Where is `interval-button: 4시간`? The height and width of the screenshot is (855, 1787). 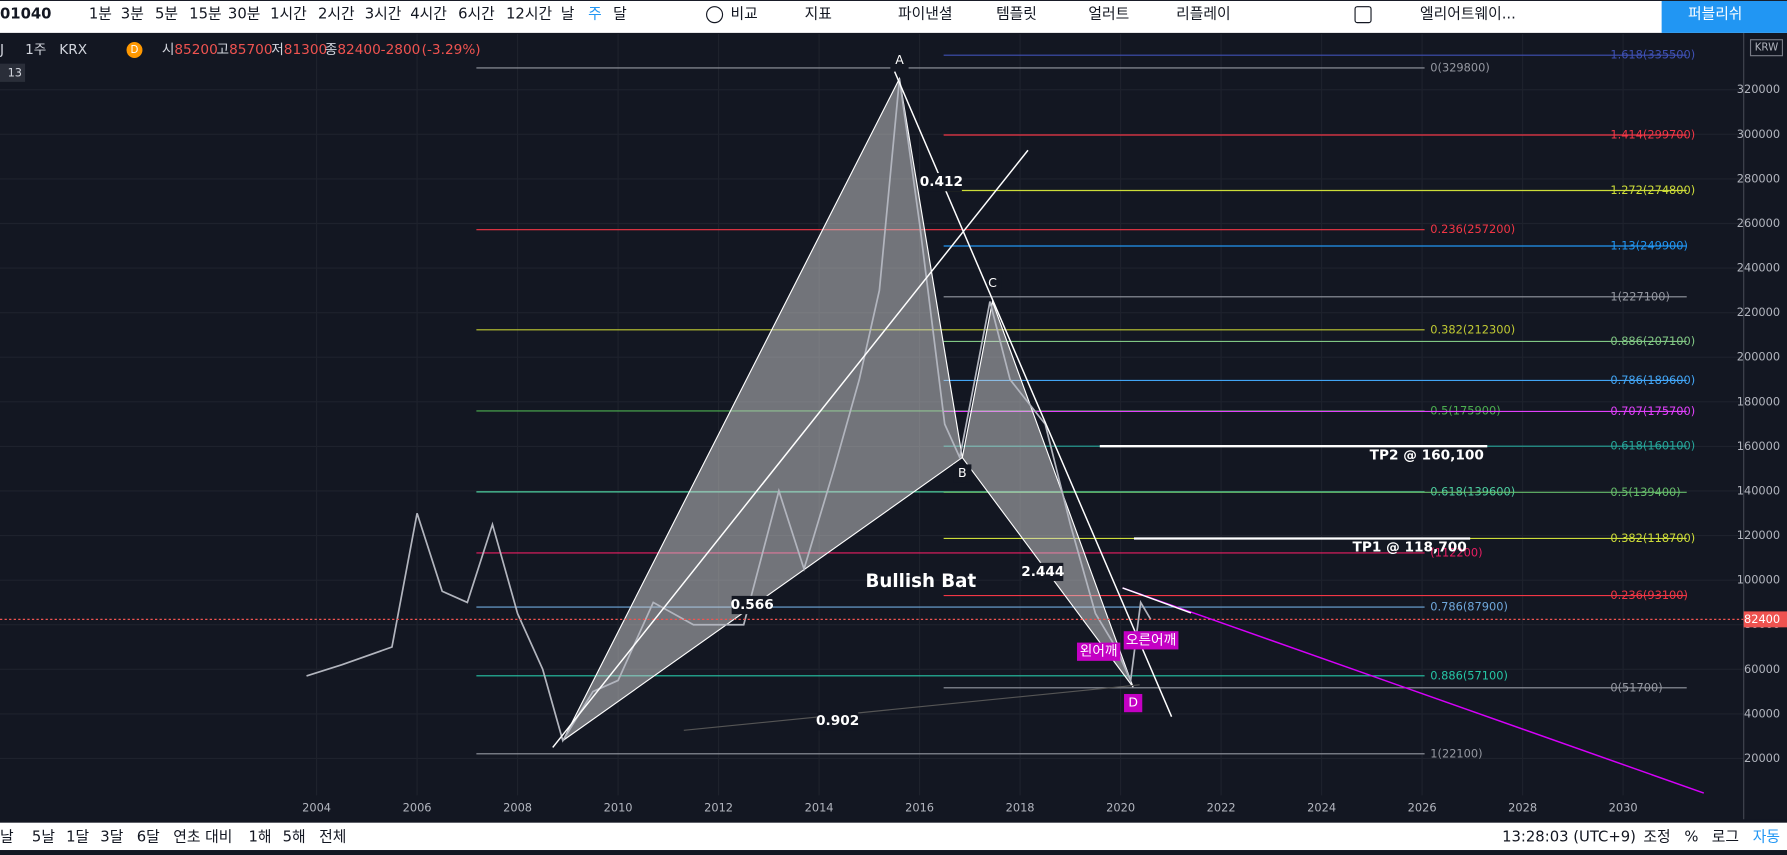
interval-button: 4시간 is located at coordinates (428, 14).